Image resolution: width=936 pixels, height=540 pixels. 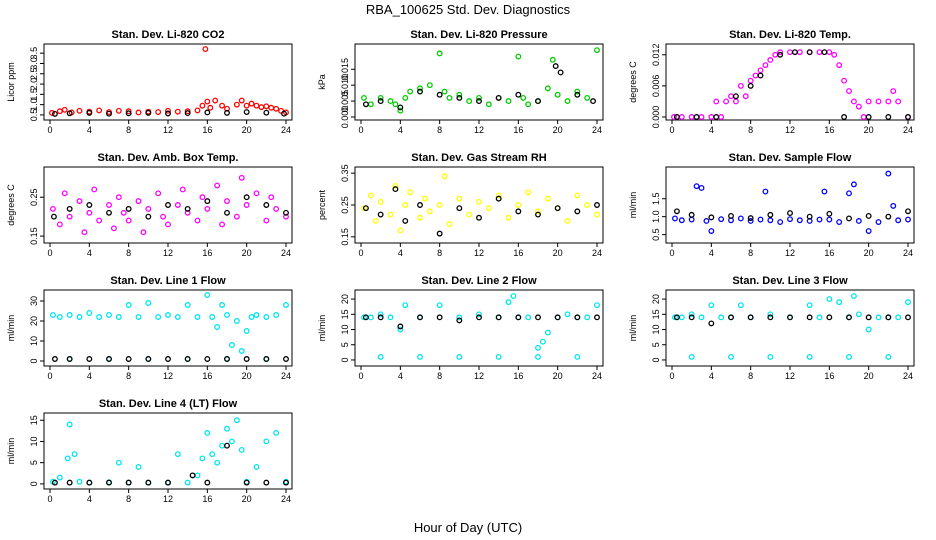 What do you see at coordinates (790, 158) in the screenshot?
I see `panel-title: Stan. Dev. Sample Flow` at bounding box center [790, 158].